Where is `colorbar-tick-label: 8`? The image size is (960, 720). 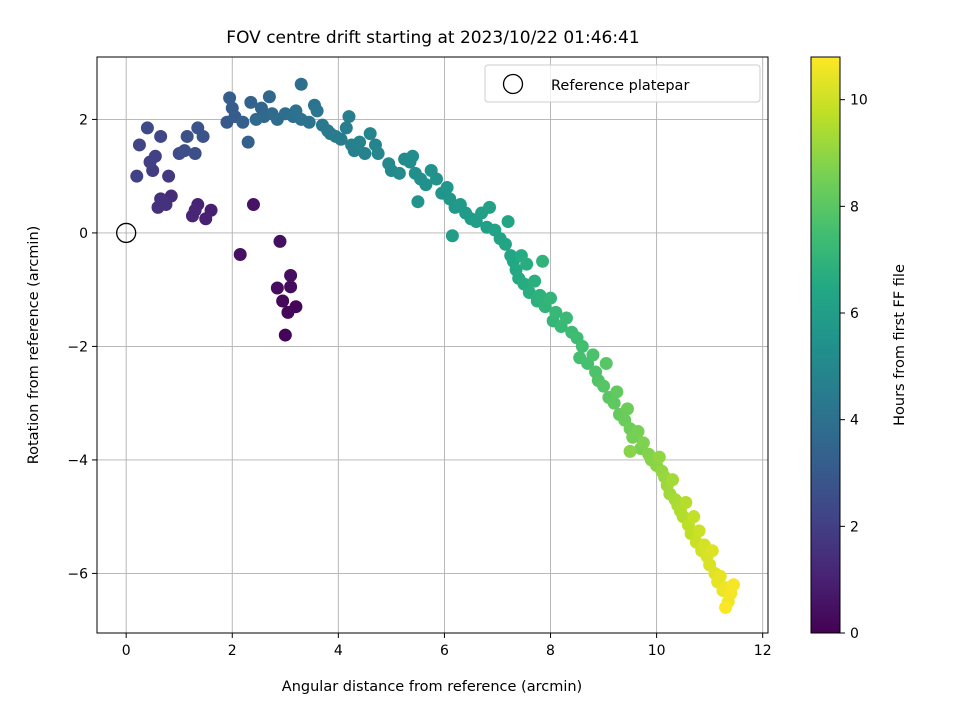
colorbar-tick-label: 8 is located at coordinates (854, 207).